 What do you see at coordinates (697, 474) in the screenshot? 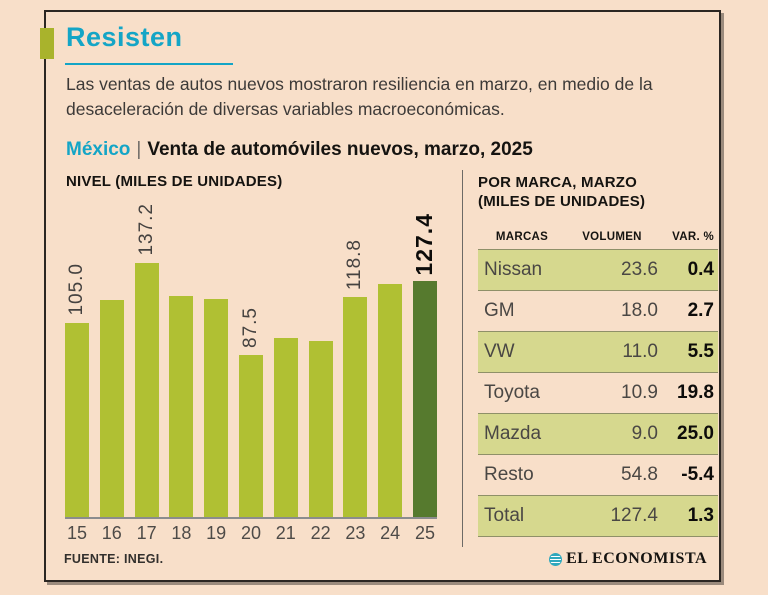
I see `table-cell-var: -5.4` at bounding box center [697, 474].